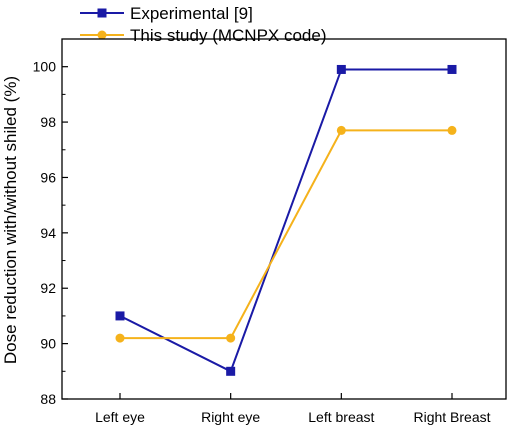  I want to click on x-tick-label: Right Breast, so click(451, 417).